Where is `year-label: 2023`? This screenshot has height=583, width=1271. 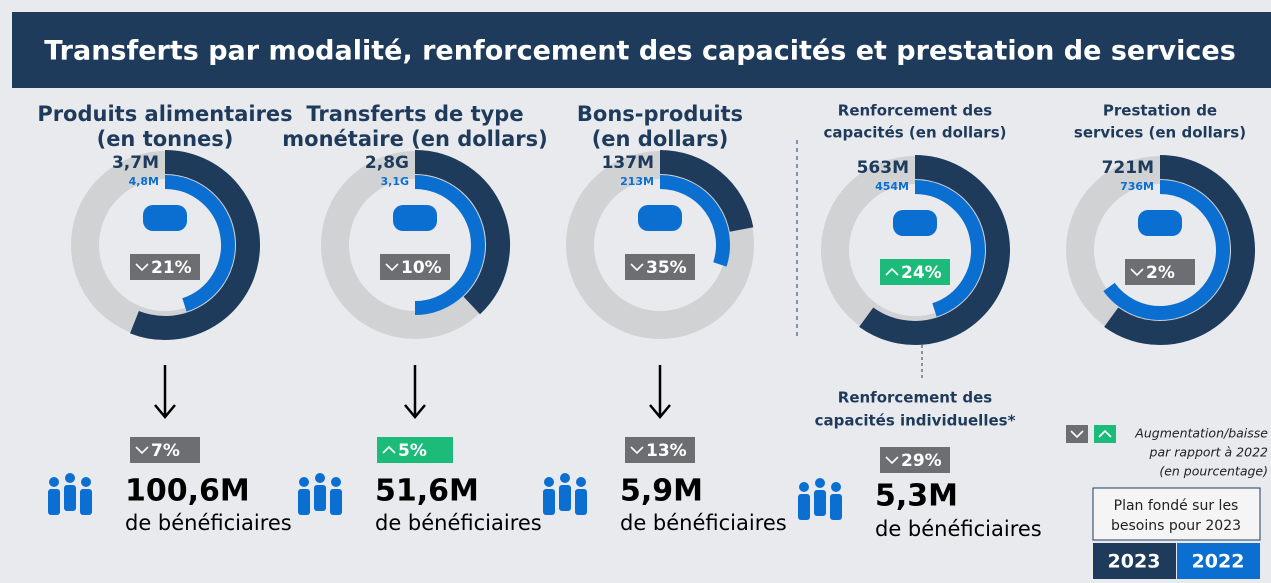 year-label: 2023 is located at coordinates (1134, 562).